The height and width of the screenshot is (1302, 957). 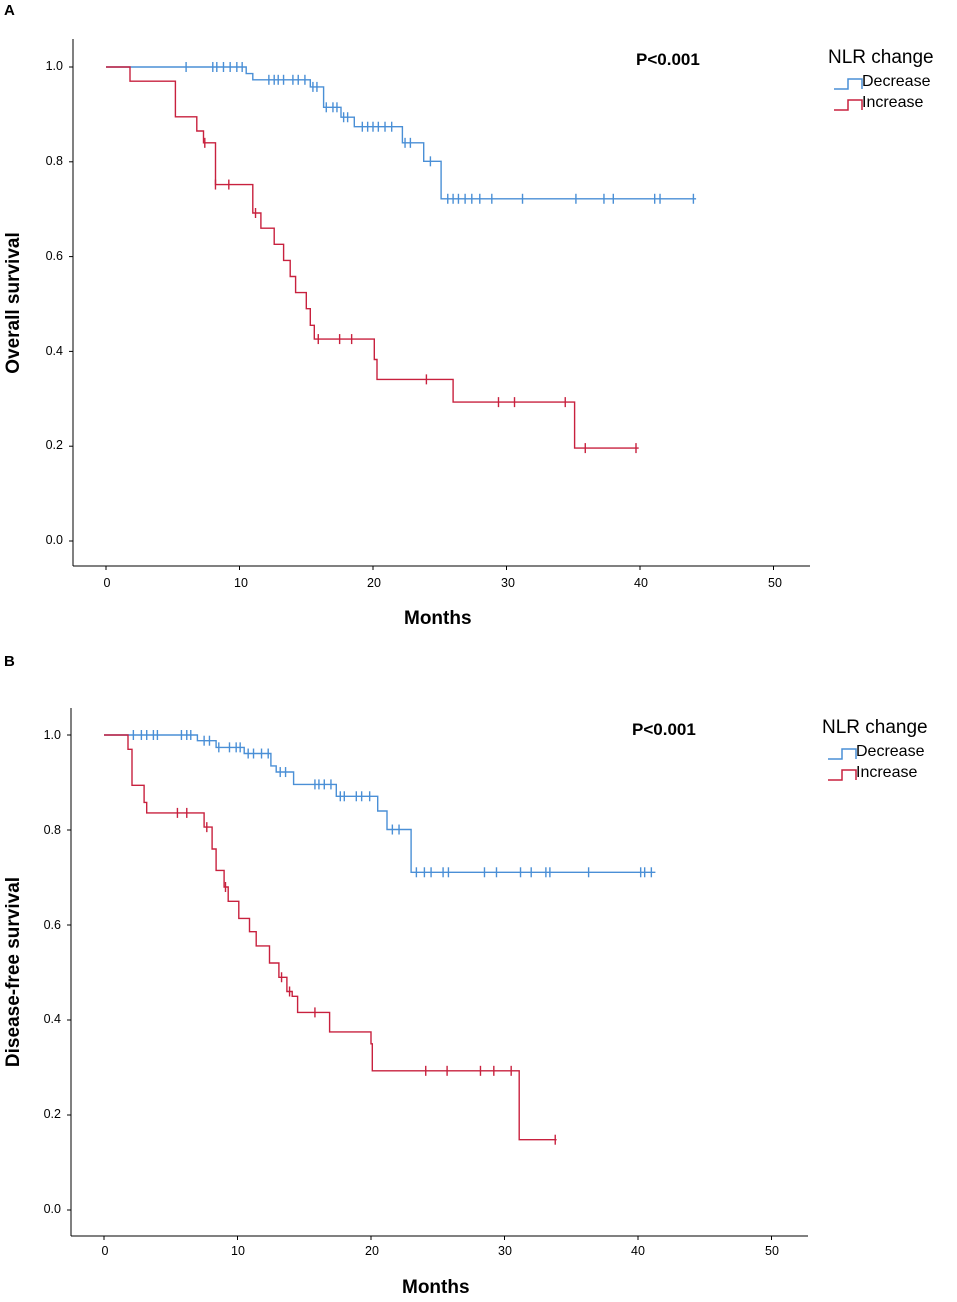 What do you see at coordinates (9, 661) in the screenshot?
I see `panel-label: B` at bounding box center [9, 661].